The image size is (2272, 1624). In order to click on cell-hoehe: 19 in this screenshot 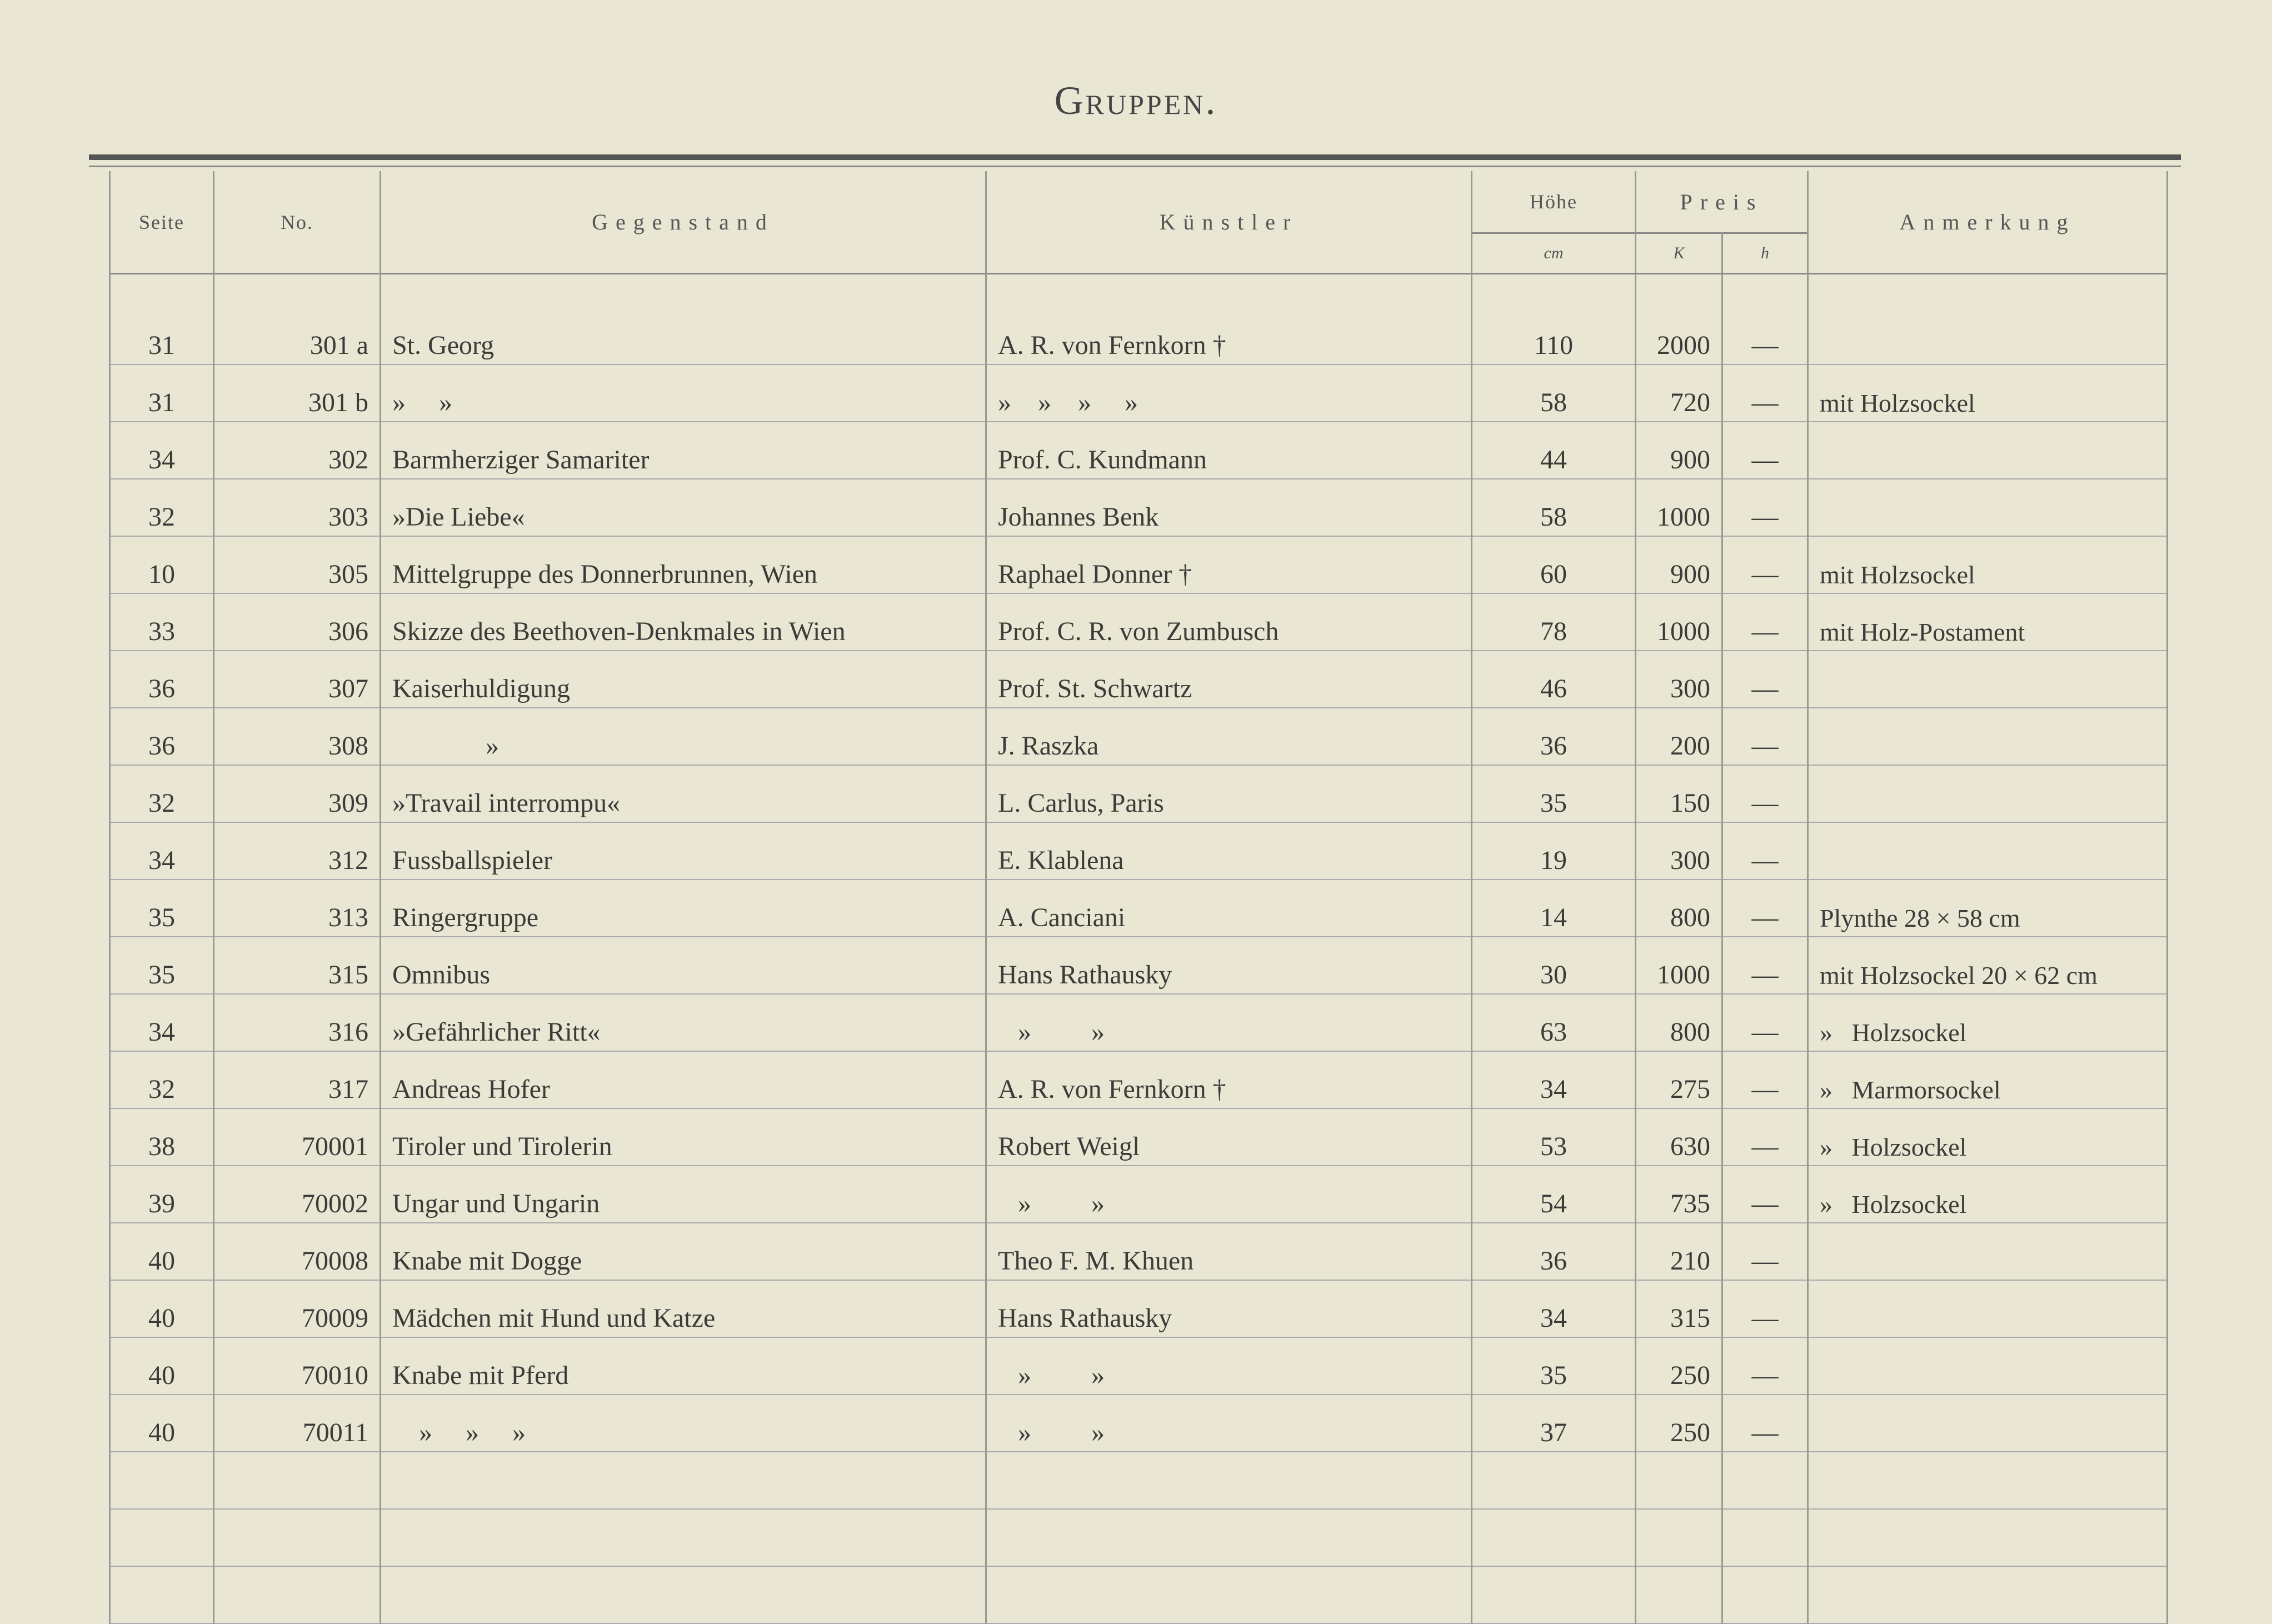, I will do `click(1553, 851)`.